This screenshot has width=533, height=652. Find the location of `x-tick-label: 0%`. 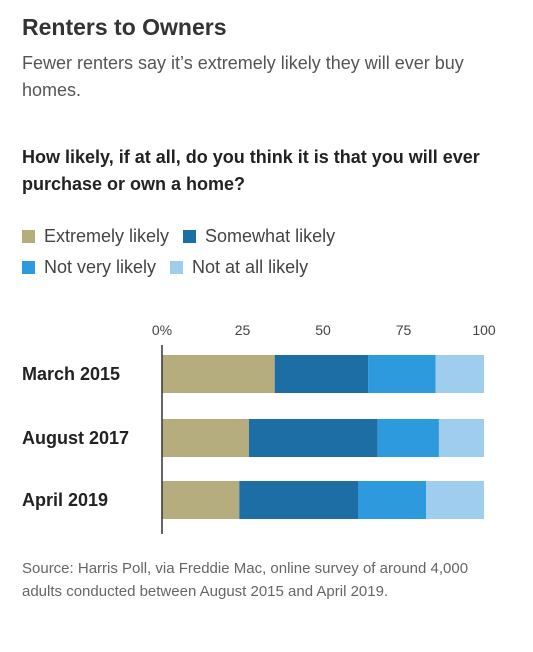

x-tick-label: 0% is located at coordinates (162, 330).